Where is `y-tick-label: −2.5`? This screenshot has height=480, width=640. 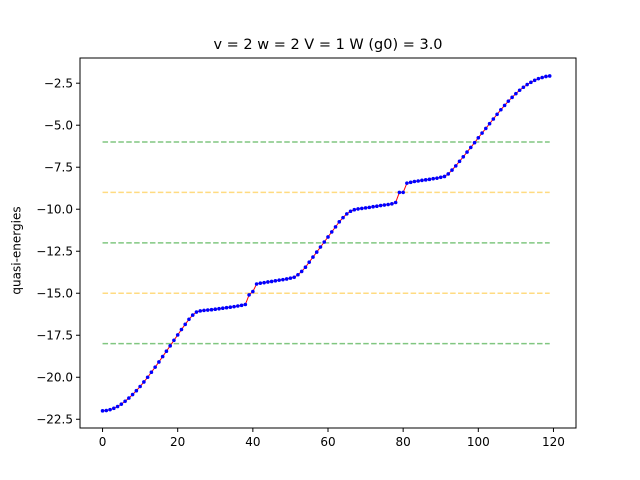
y-tick-label: −2.5 is located at coordinates (58, 83).